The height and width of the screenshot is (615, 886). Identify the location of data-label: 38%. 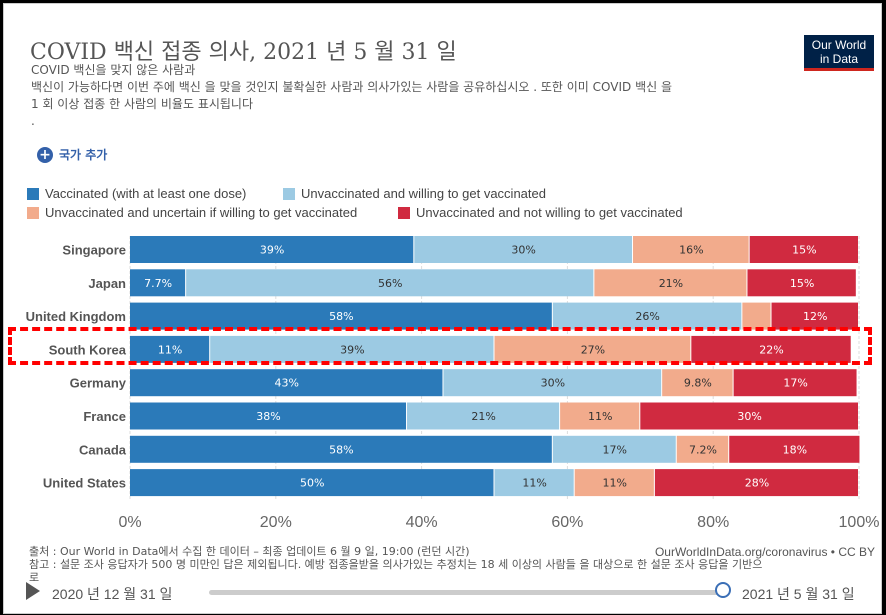
(268, 416).